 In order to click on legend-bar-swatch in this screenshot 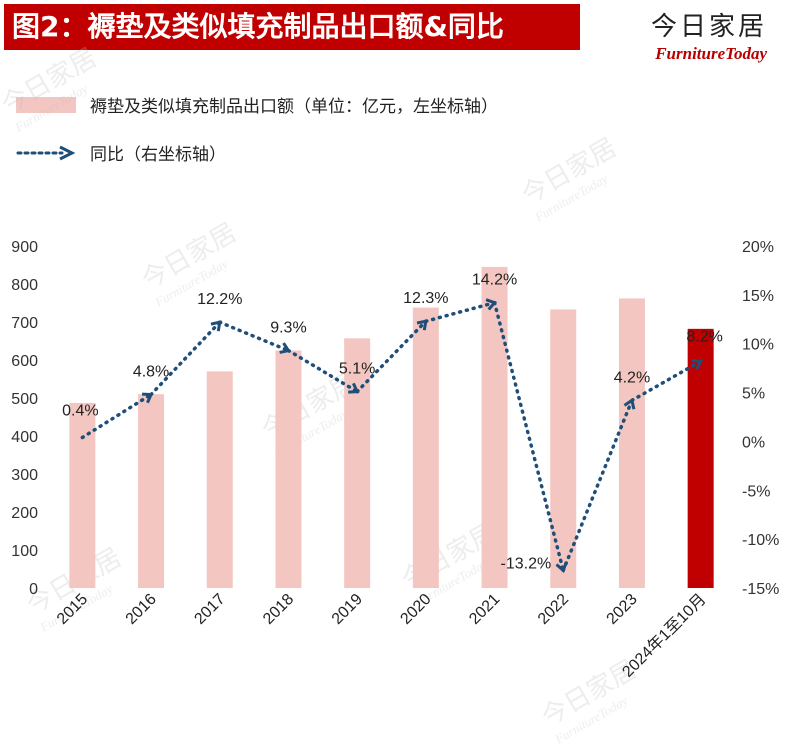, I will do `click(46, 104)`.